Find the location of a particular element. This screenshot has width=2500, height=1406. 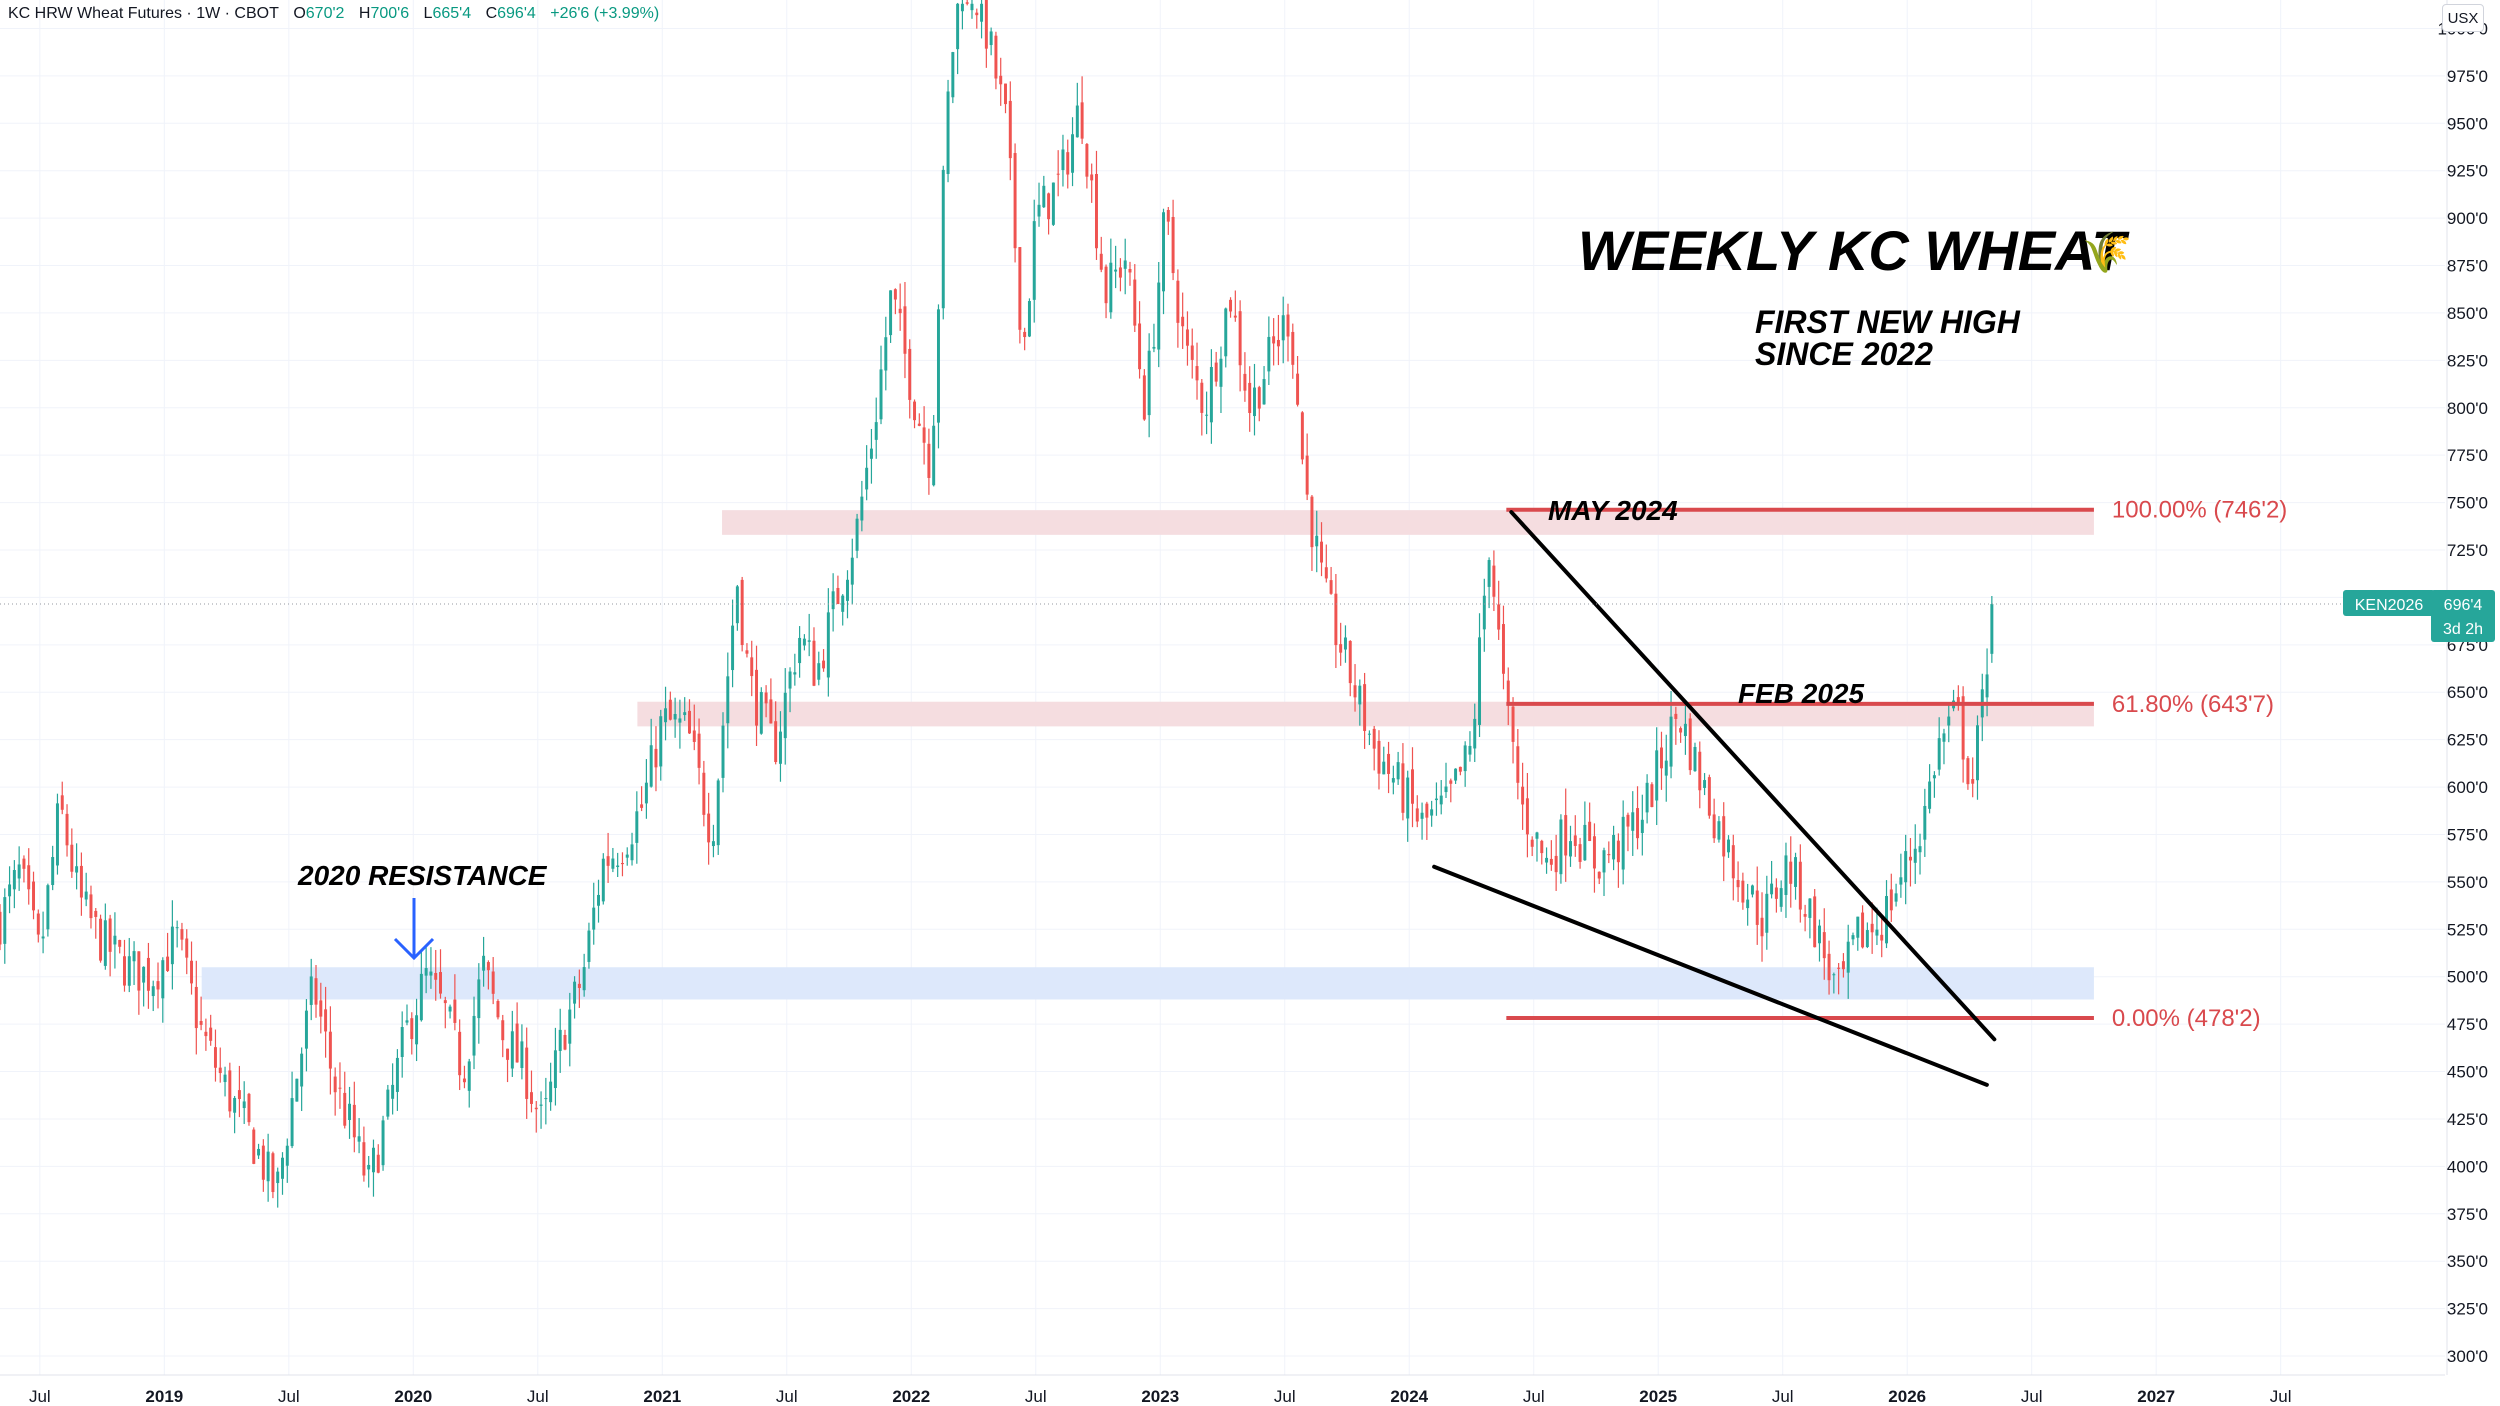

close-value: 696'4 is located at coordinates (516, 13).